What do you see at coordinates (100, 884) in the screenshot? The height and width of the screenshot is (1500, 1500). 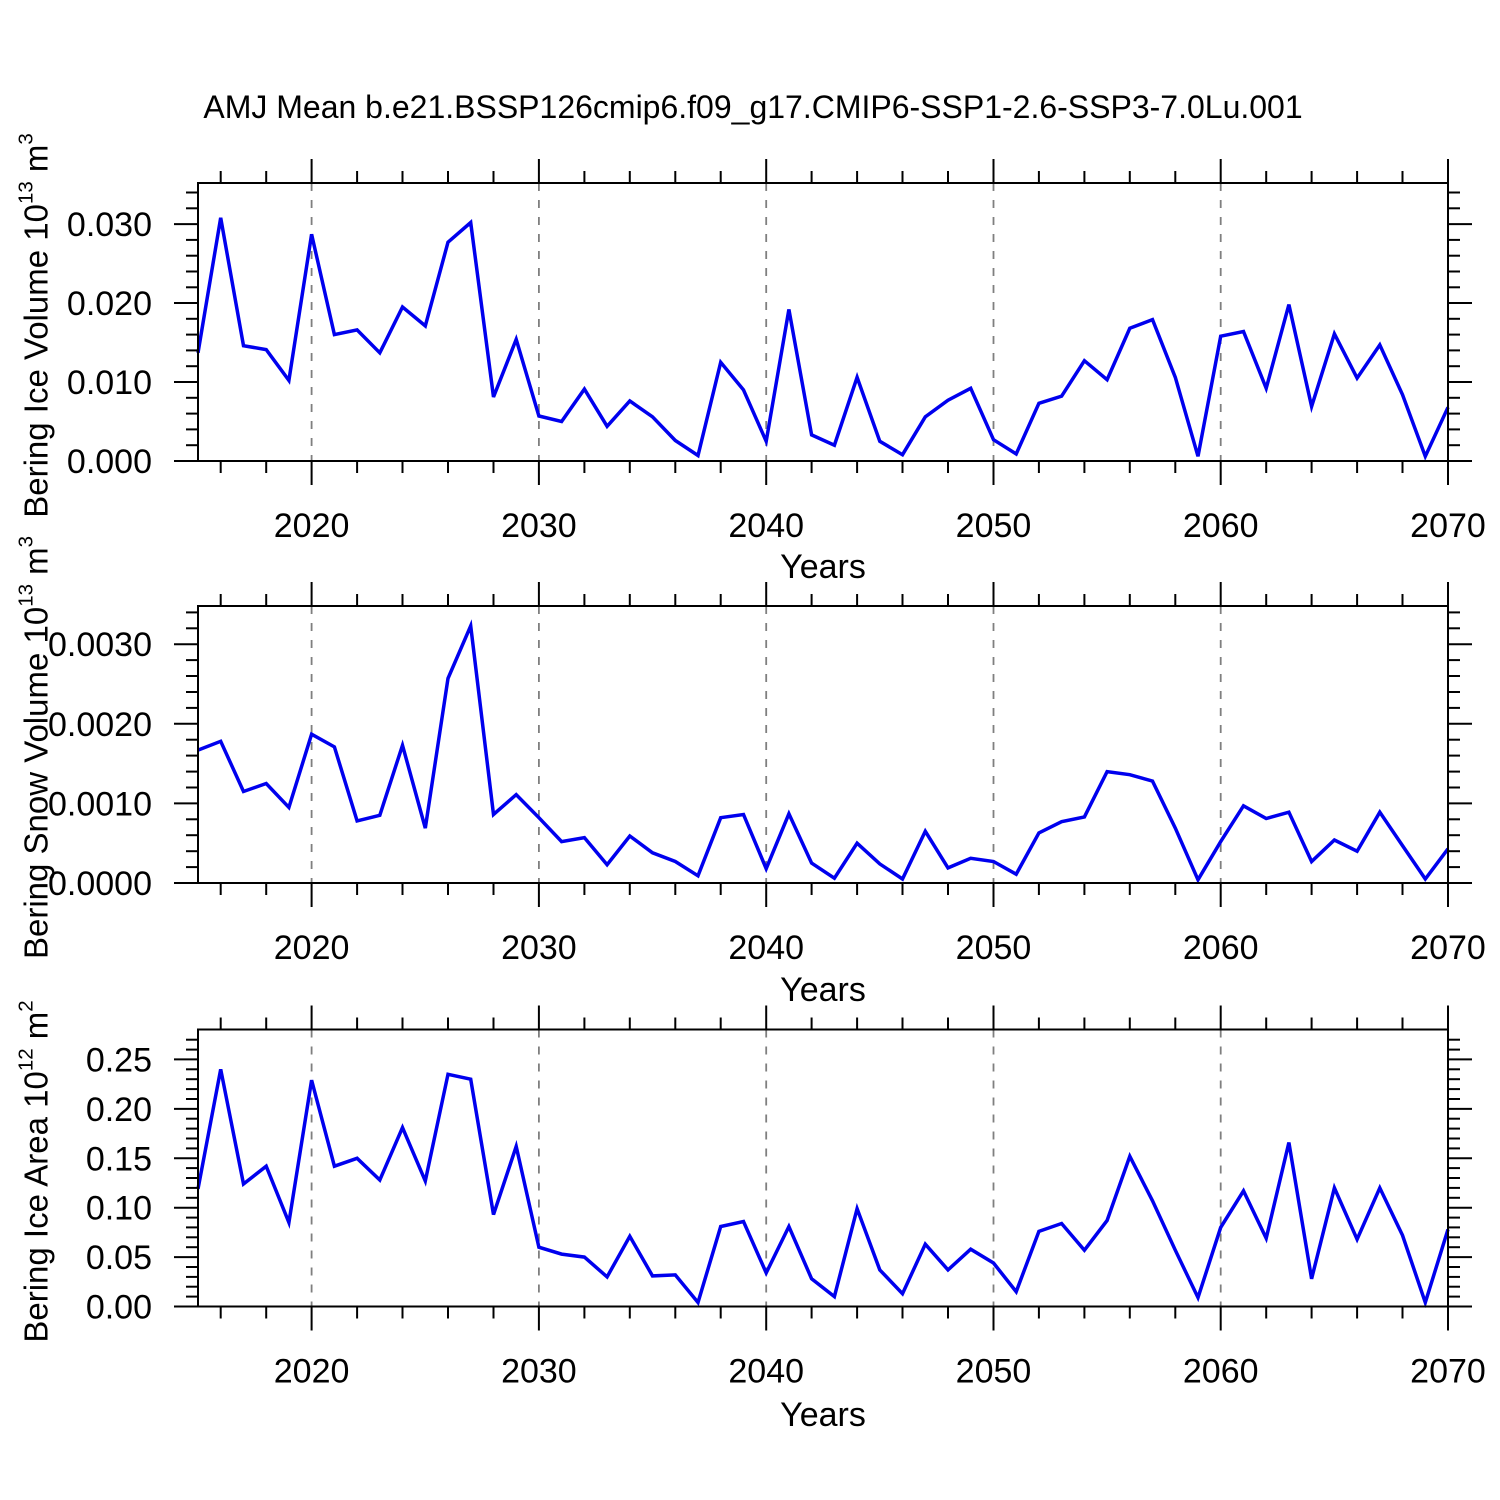 I see `y-tick-label: 0.0000` at bounding box center [100, 884].